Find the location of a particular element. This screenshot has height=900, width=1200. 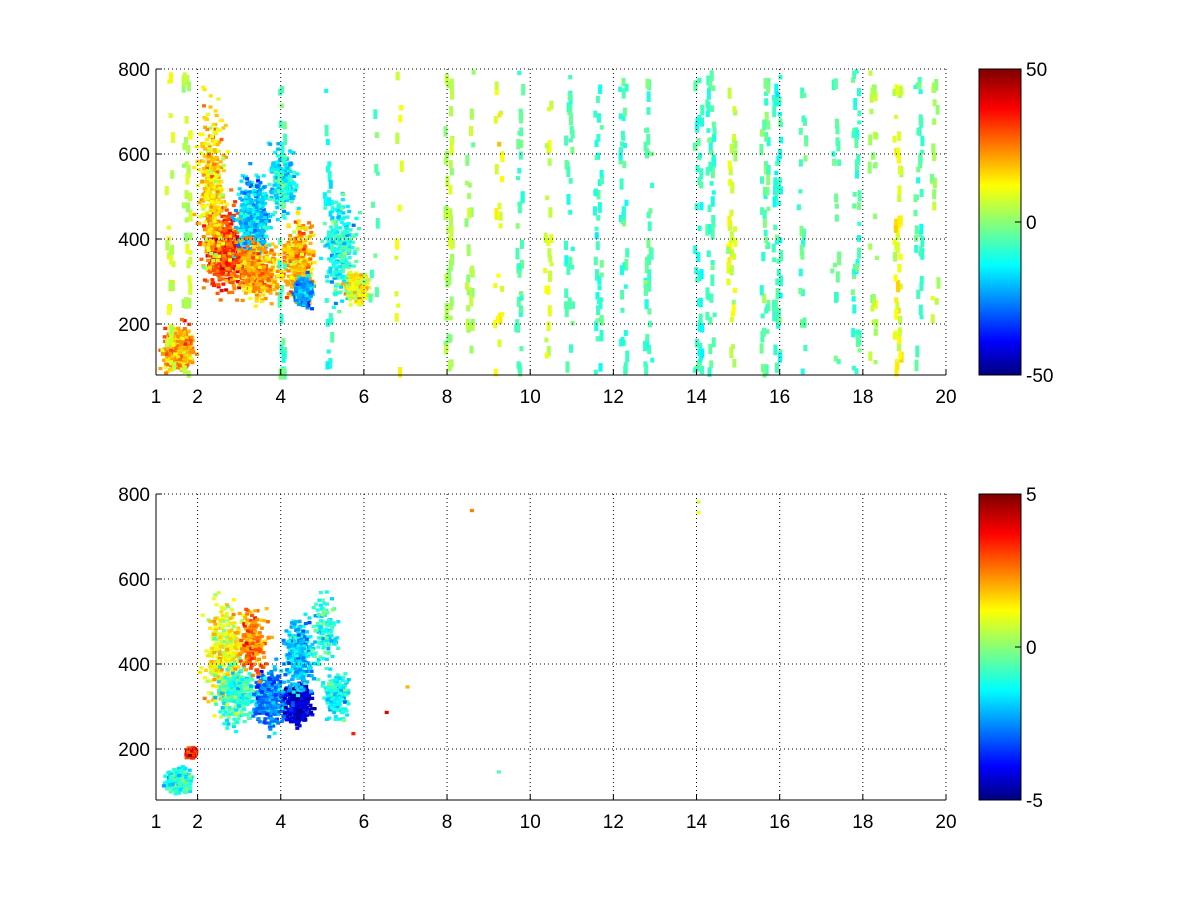

top-x-tick-label: 12 is located at coordinates (613, 397).